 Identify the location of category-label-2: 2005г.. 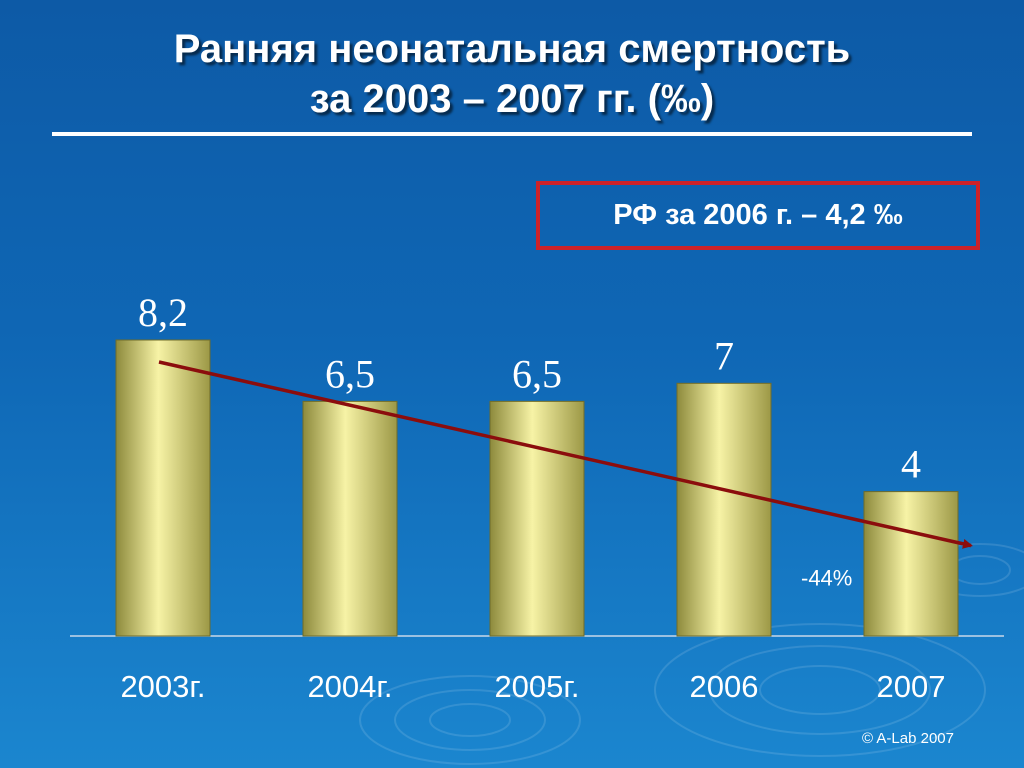
(536, 686).